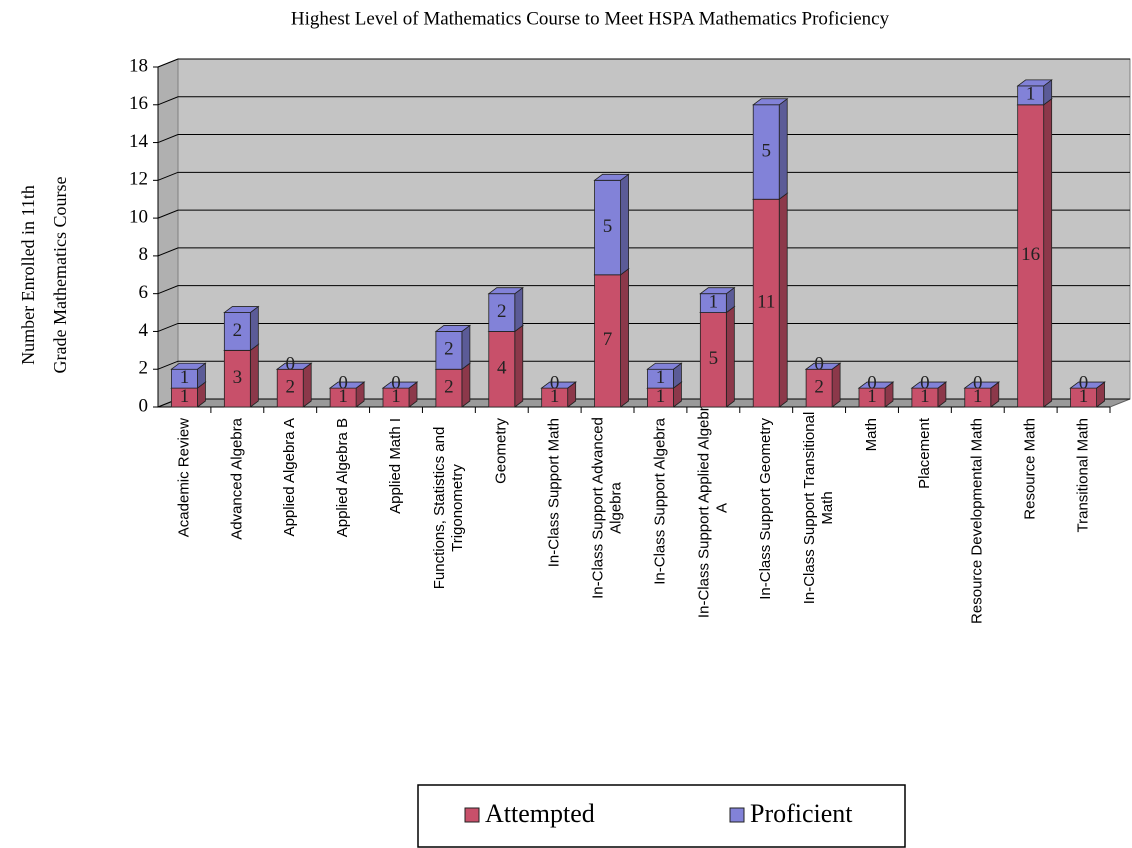 The height and width of the screenshot is (848, 1132). Describe the element at coordinates (1083, 475) in the screenshot. I see `x-tick-label: Transitional Math` at that location.